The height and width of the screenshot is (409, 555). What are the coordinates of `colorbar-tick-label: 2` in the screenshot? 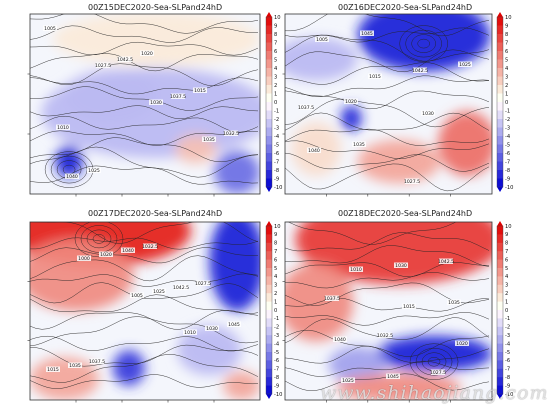 It's located at (275, 86).